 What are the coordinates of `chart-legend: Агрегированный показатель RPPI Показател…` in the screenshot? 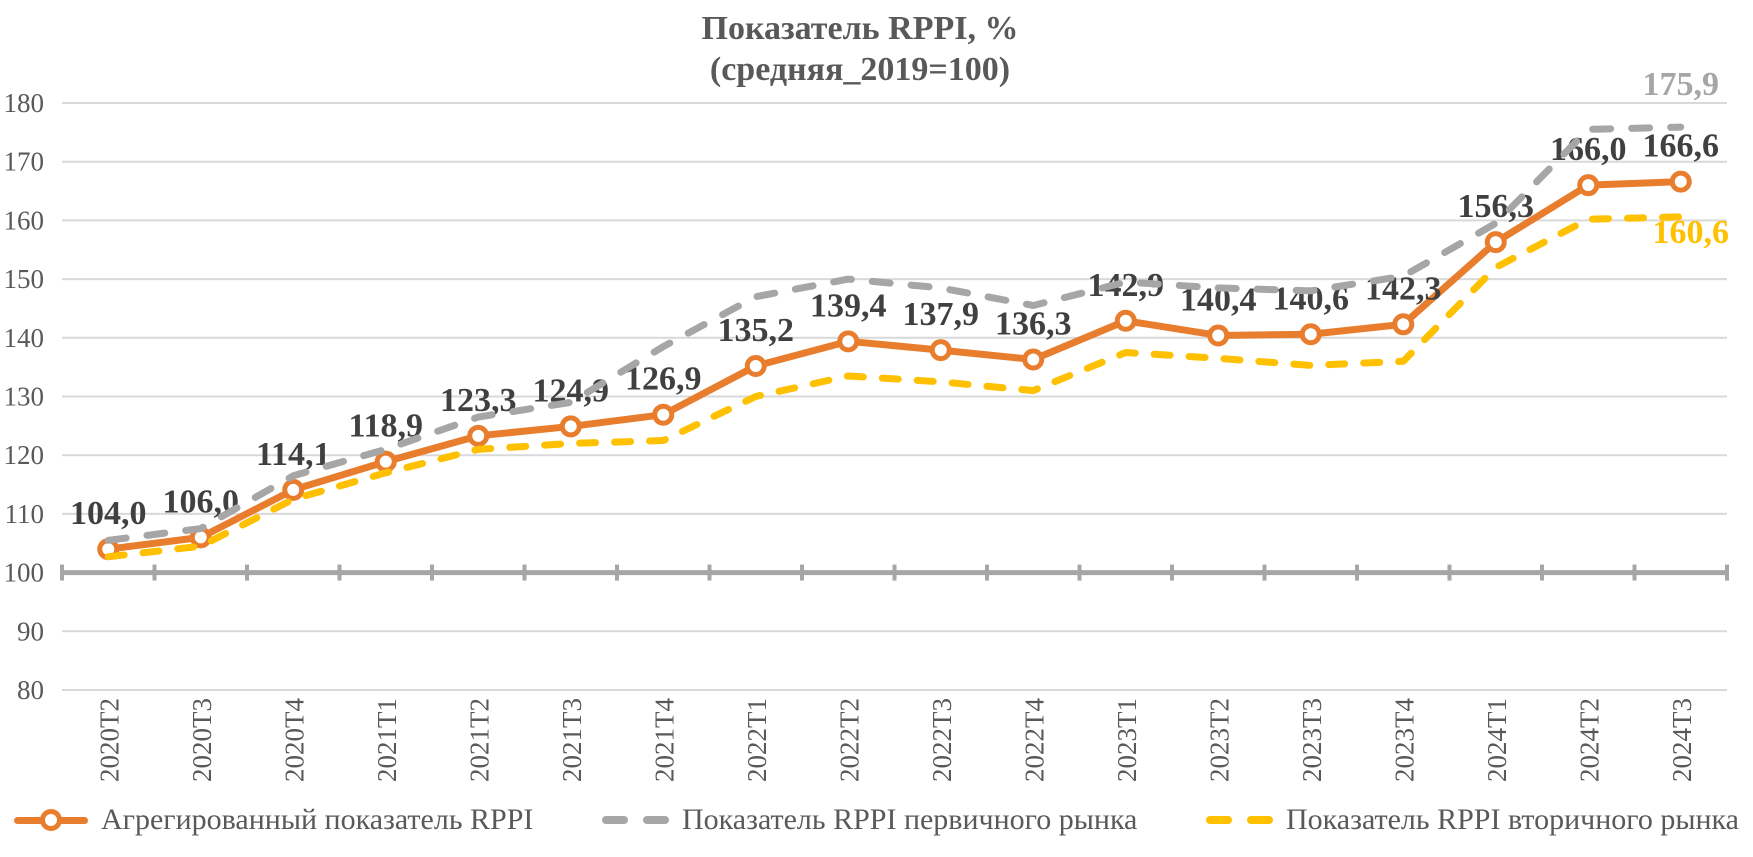 It's located at (876, 820).